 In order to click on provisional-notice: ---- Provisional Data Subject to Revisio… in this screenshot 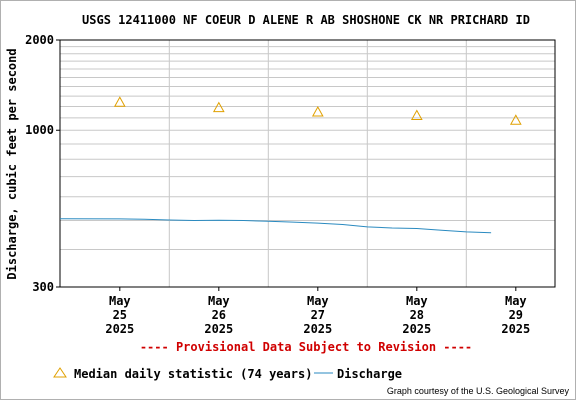, I will do `click(306, 347)`.